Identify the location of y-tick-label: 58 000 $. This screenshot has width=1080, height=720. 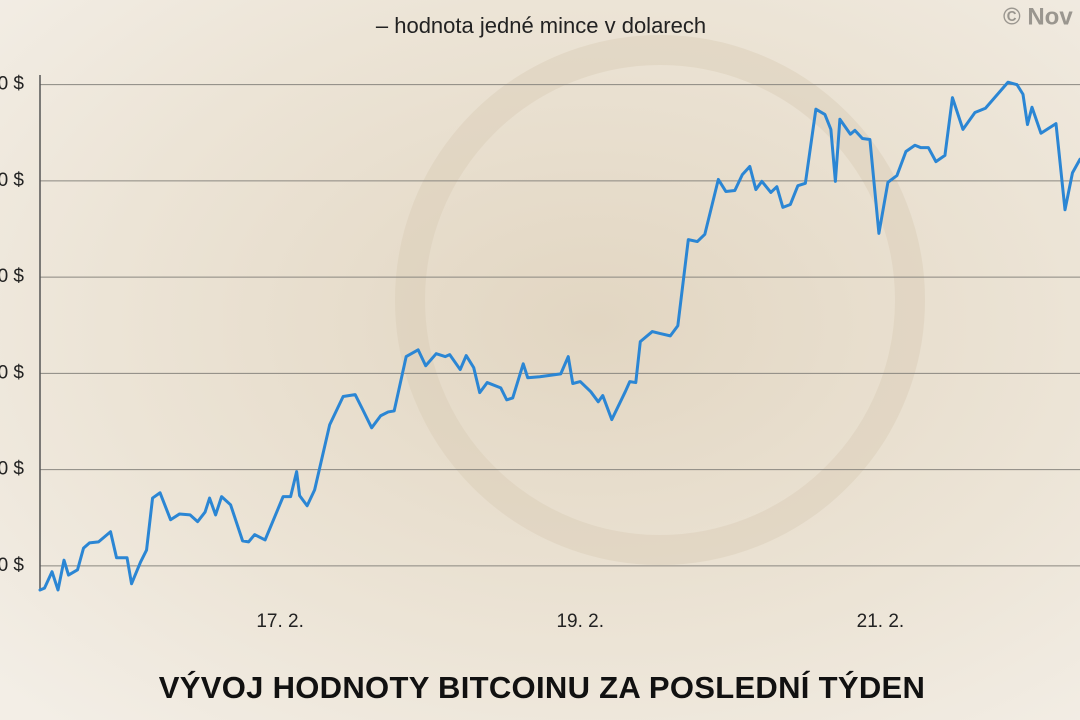
(12, 84).